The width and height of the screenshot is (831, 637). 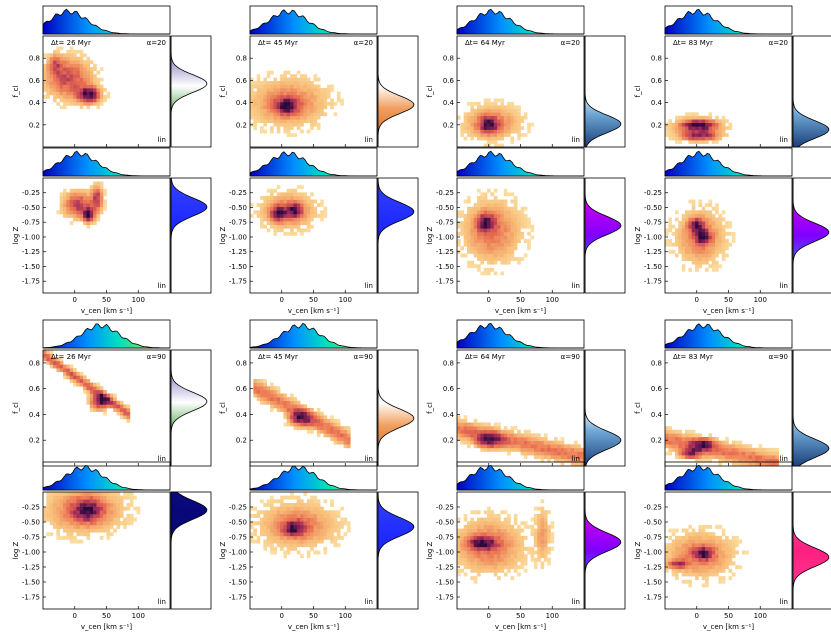 What do you see at coordinates (162, 140) in the screenshot?
I see `scale-label: lin` at bounding box center [162, 140].